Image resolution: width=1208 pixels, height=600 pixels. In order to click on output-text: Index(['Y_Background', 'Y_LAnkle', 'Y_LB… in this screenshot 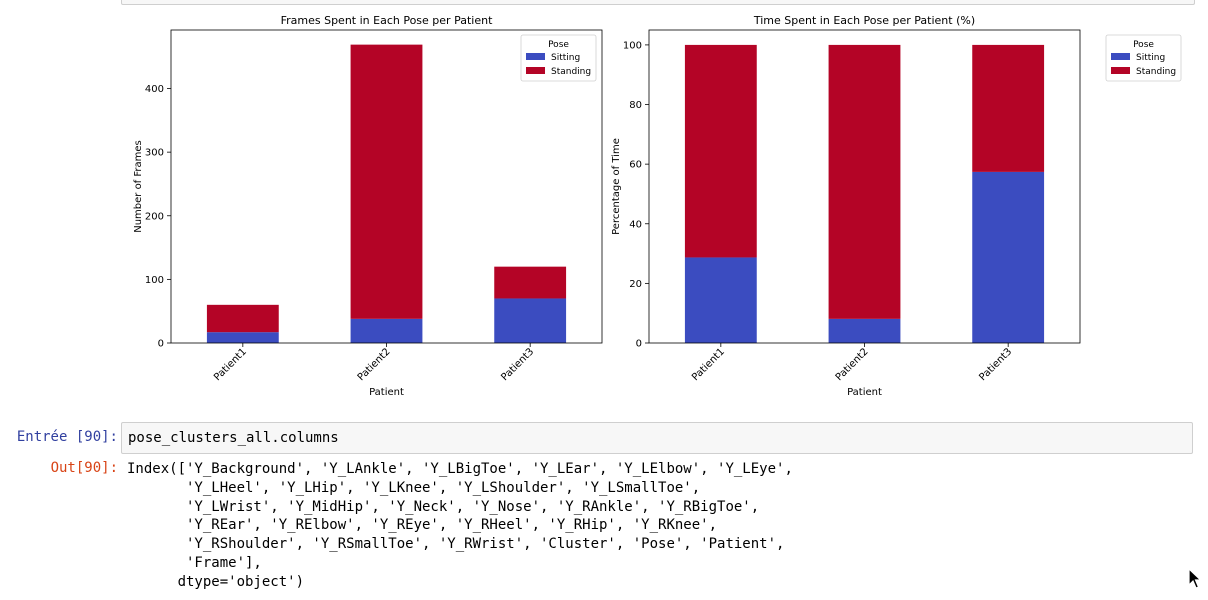, I will do `click(460, 526)`.